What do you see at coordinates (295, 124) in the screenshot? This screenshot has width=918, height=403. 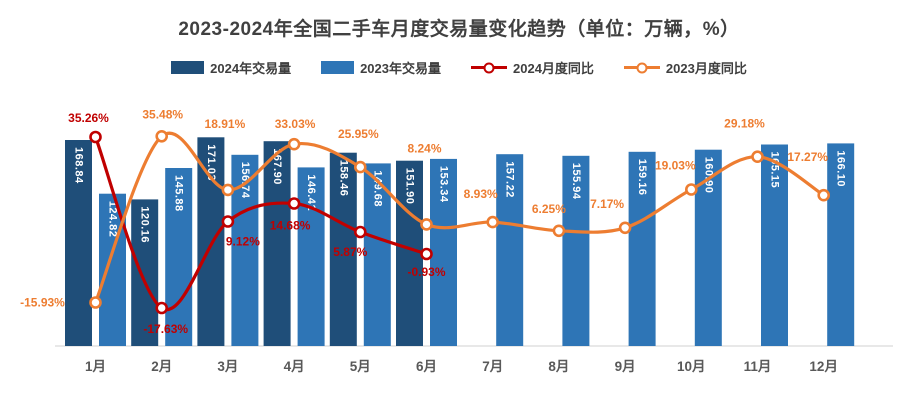 I see `point-label-2023月度同比-4月: 33.03%` at bounding box center [295, 124].